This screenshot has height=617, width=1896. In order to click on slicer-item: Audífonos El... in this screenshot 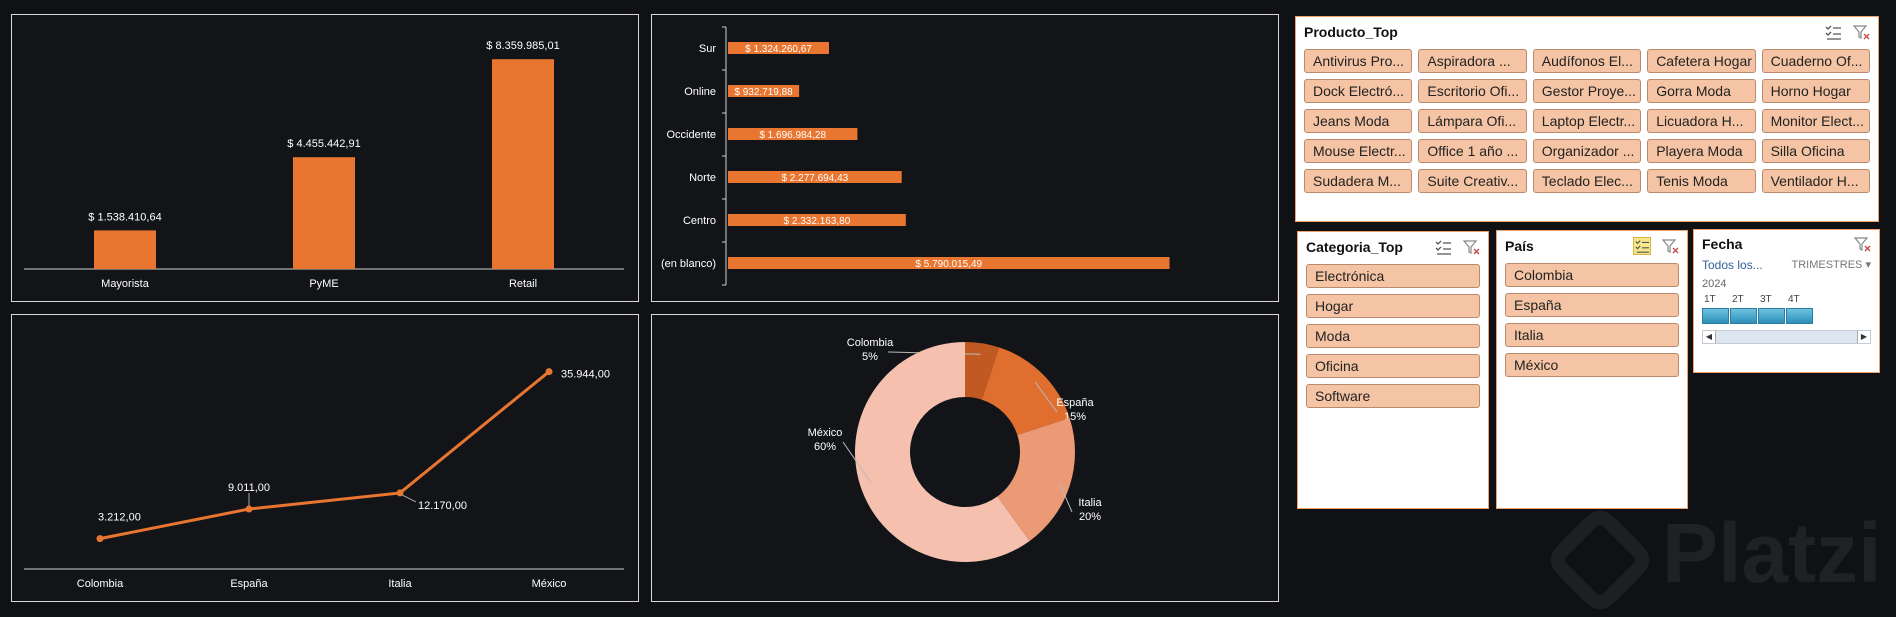, I will do `click(1587, 61)`.